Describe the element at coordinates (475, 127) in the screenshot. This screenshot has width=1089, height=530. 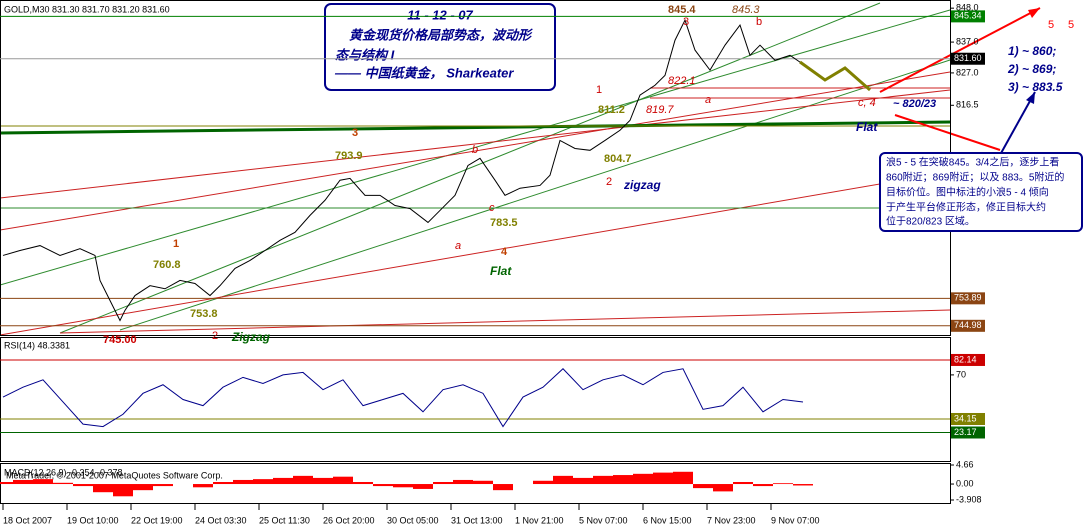
I see `flat-line` at that location.